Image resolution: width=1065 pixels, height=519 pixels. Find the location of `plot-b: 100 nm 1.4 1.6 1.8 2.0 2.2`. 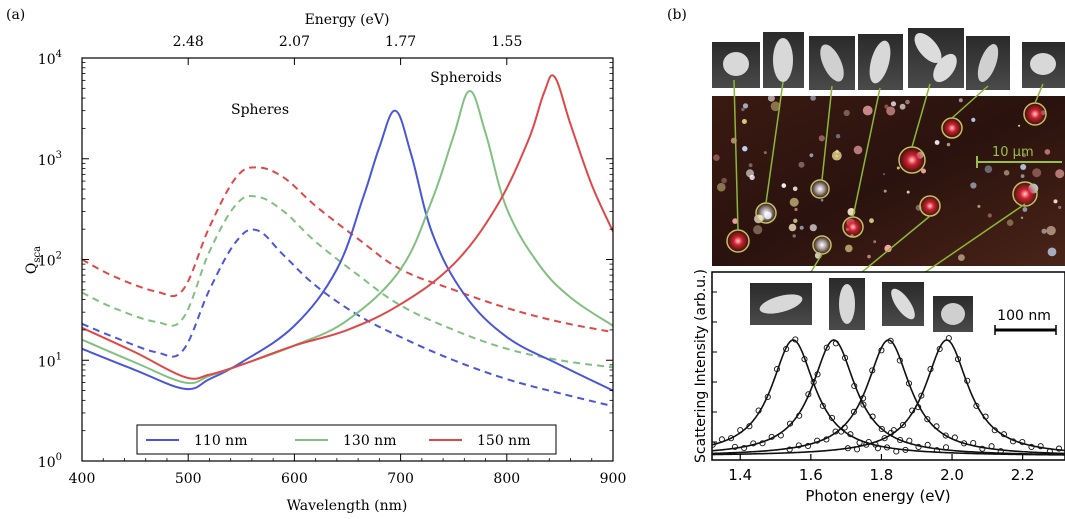

plot-b: 100 nm 1.4 1.6 1.8 2.0 2.2 is located at coordinates (888, 377).